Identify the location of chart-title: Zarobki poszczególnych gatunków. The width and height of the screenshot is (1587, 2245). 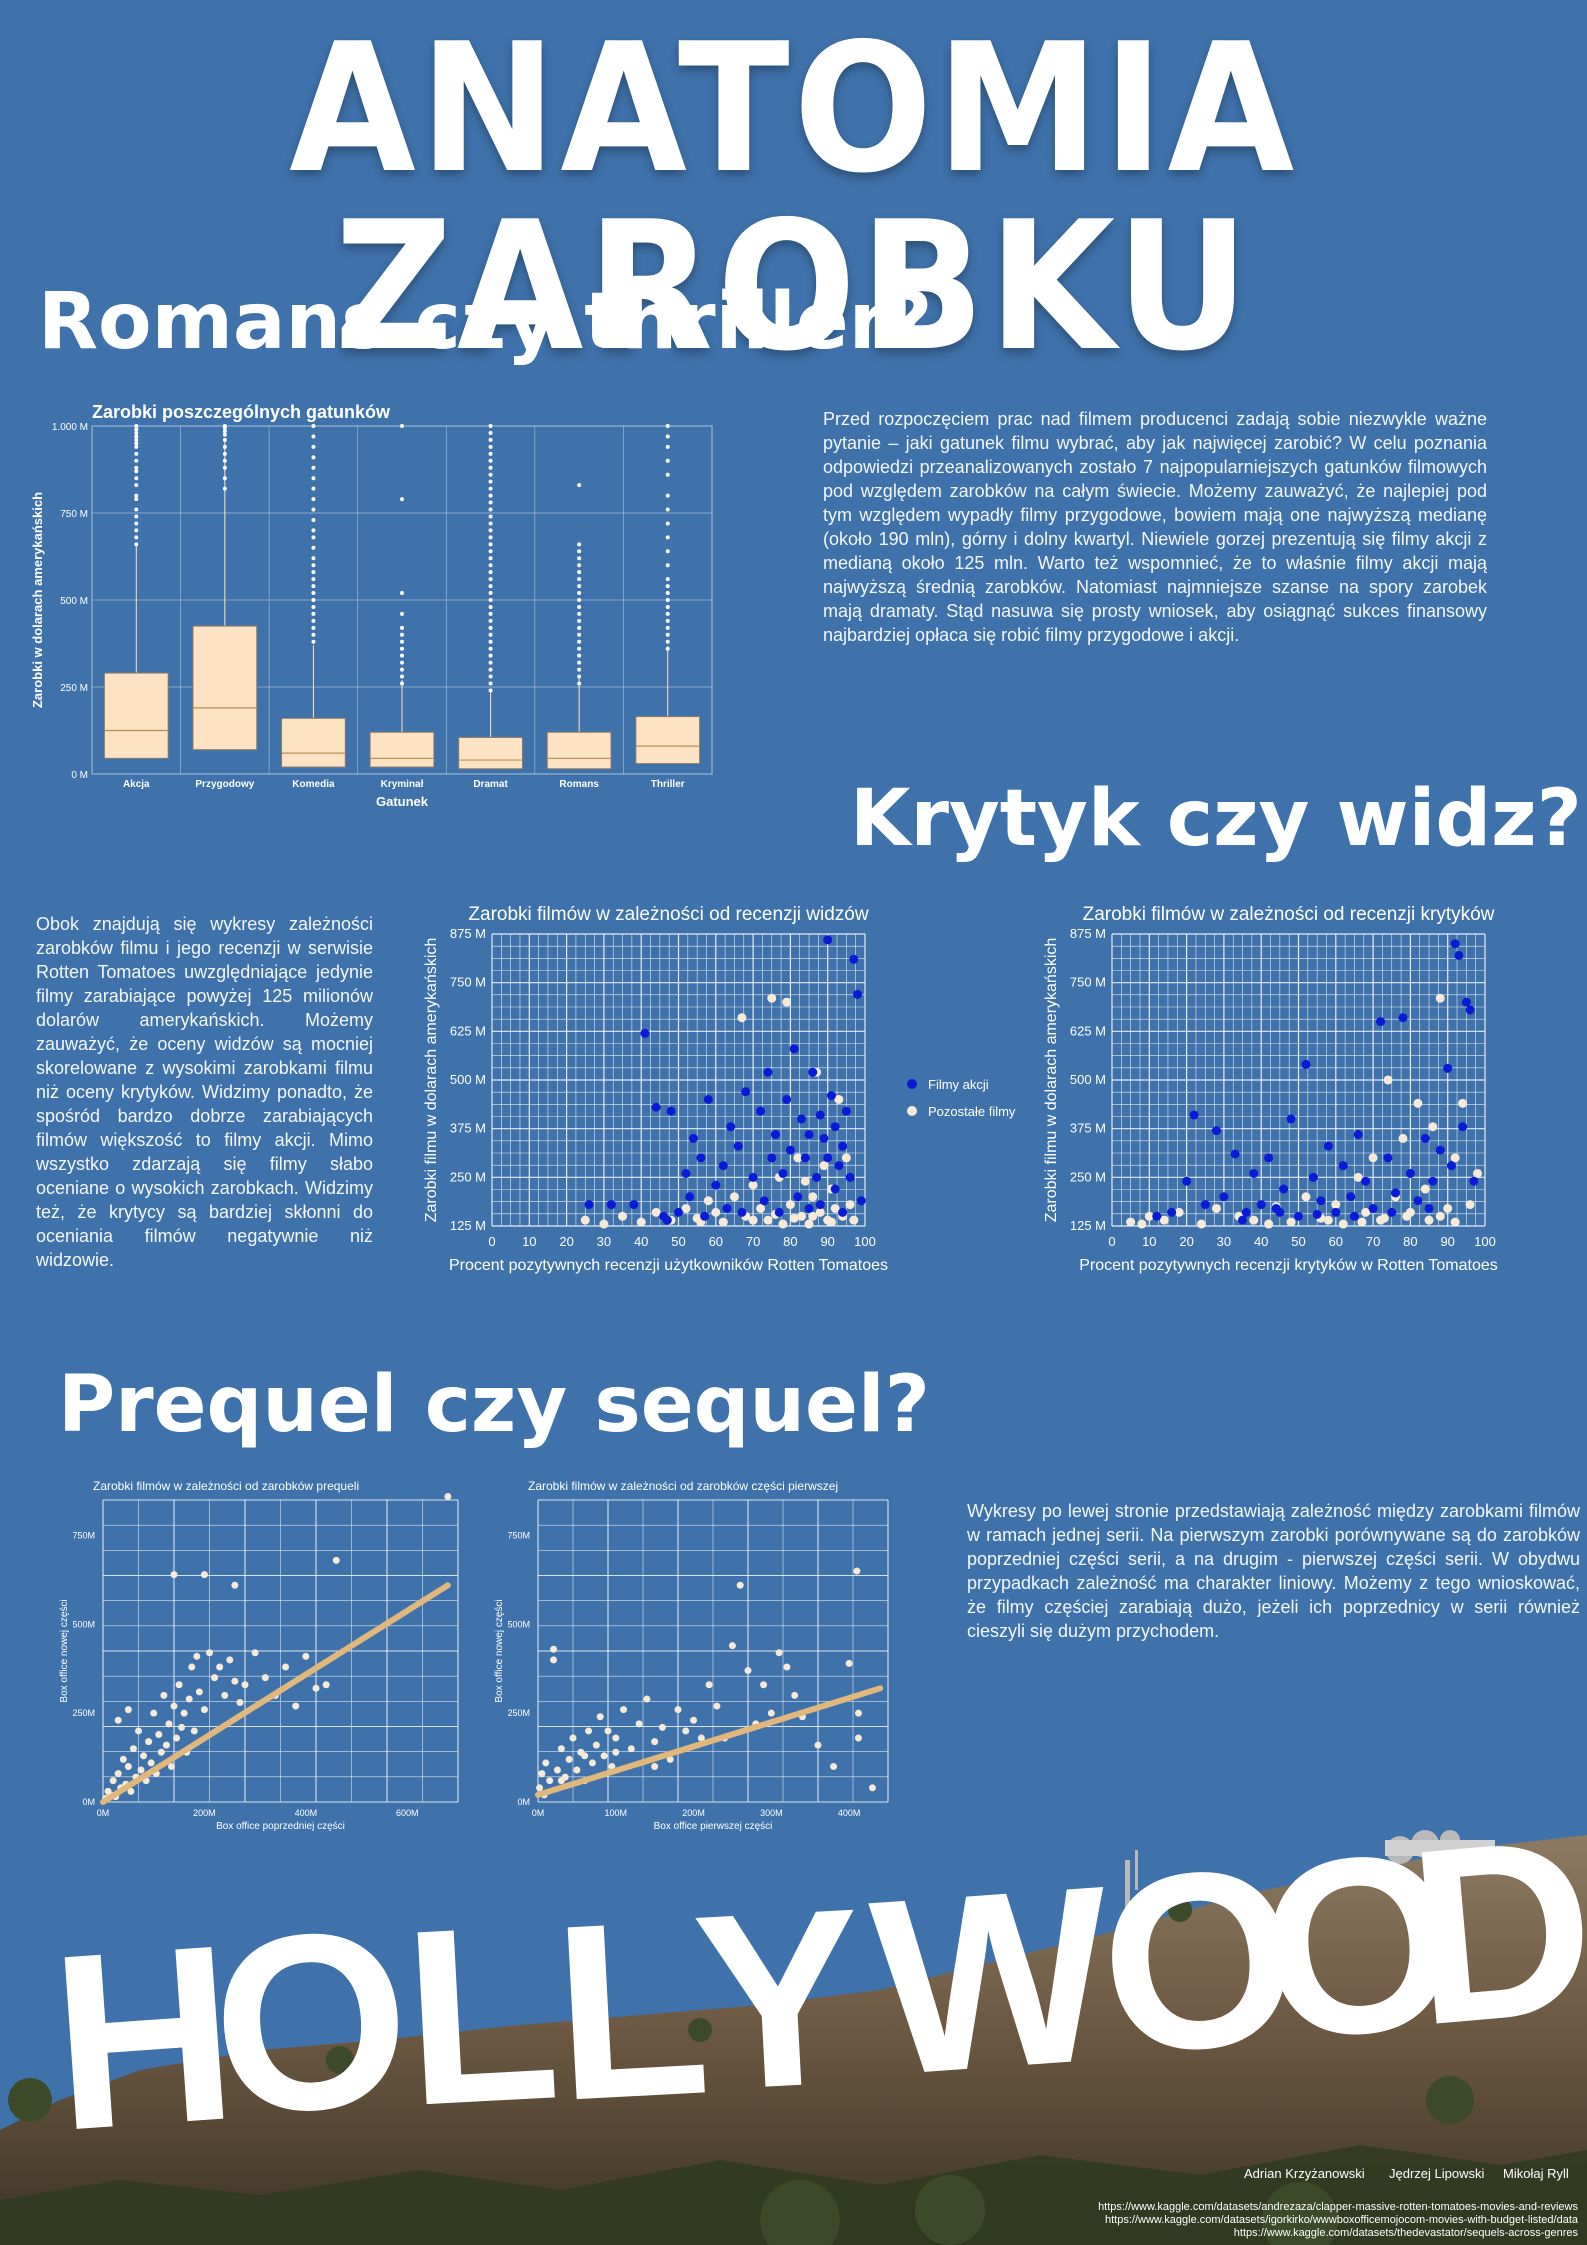
(241, 412).